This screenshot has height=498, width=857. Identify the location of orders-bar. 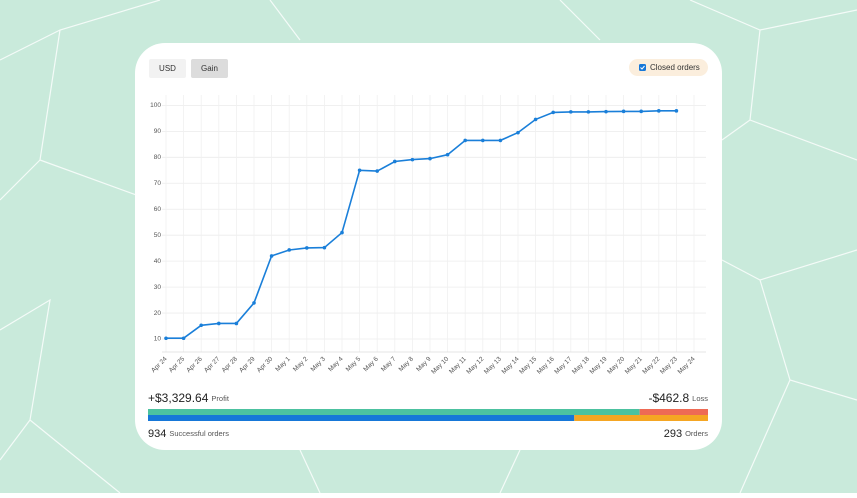
(641, 418).